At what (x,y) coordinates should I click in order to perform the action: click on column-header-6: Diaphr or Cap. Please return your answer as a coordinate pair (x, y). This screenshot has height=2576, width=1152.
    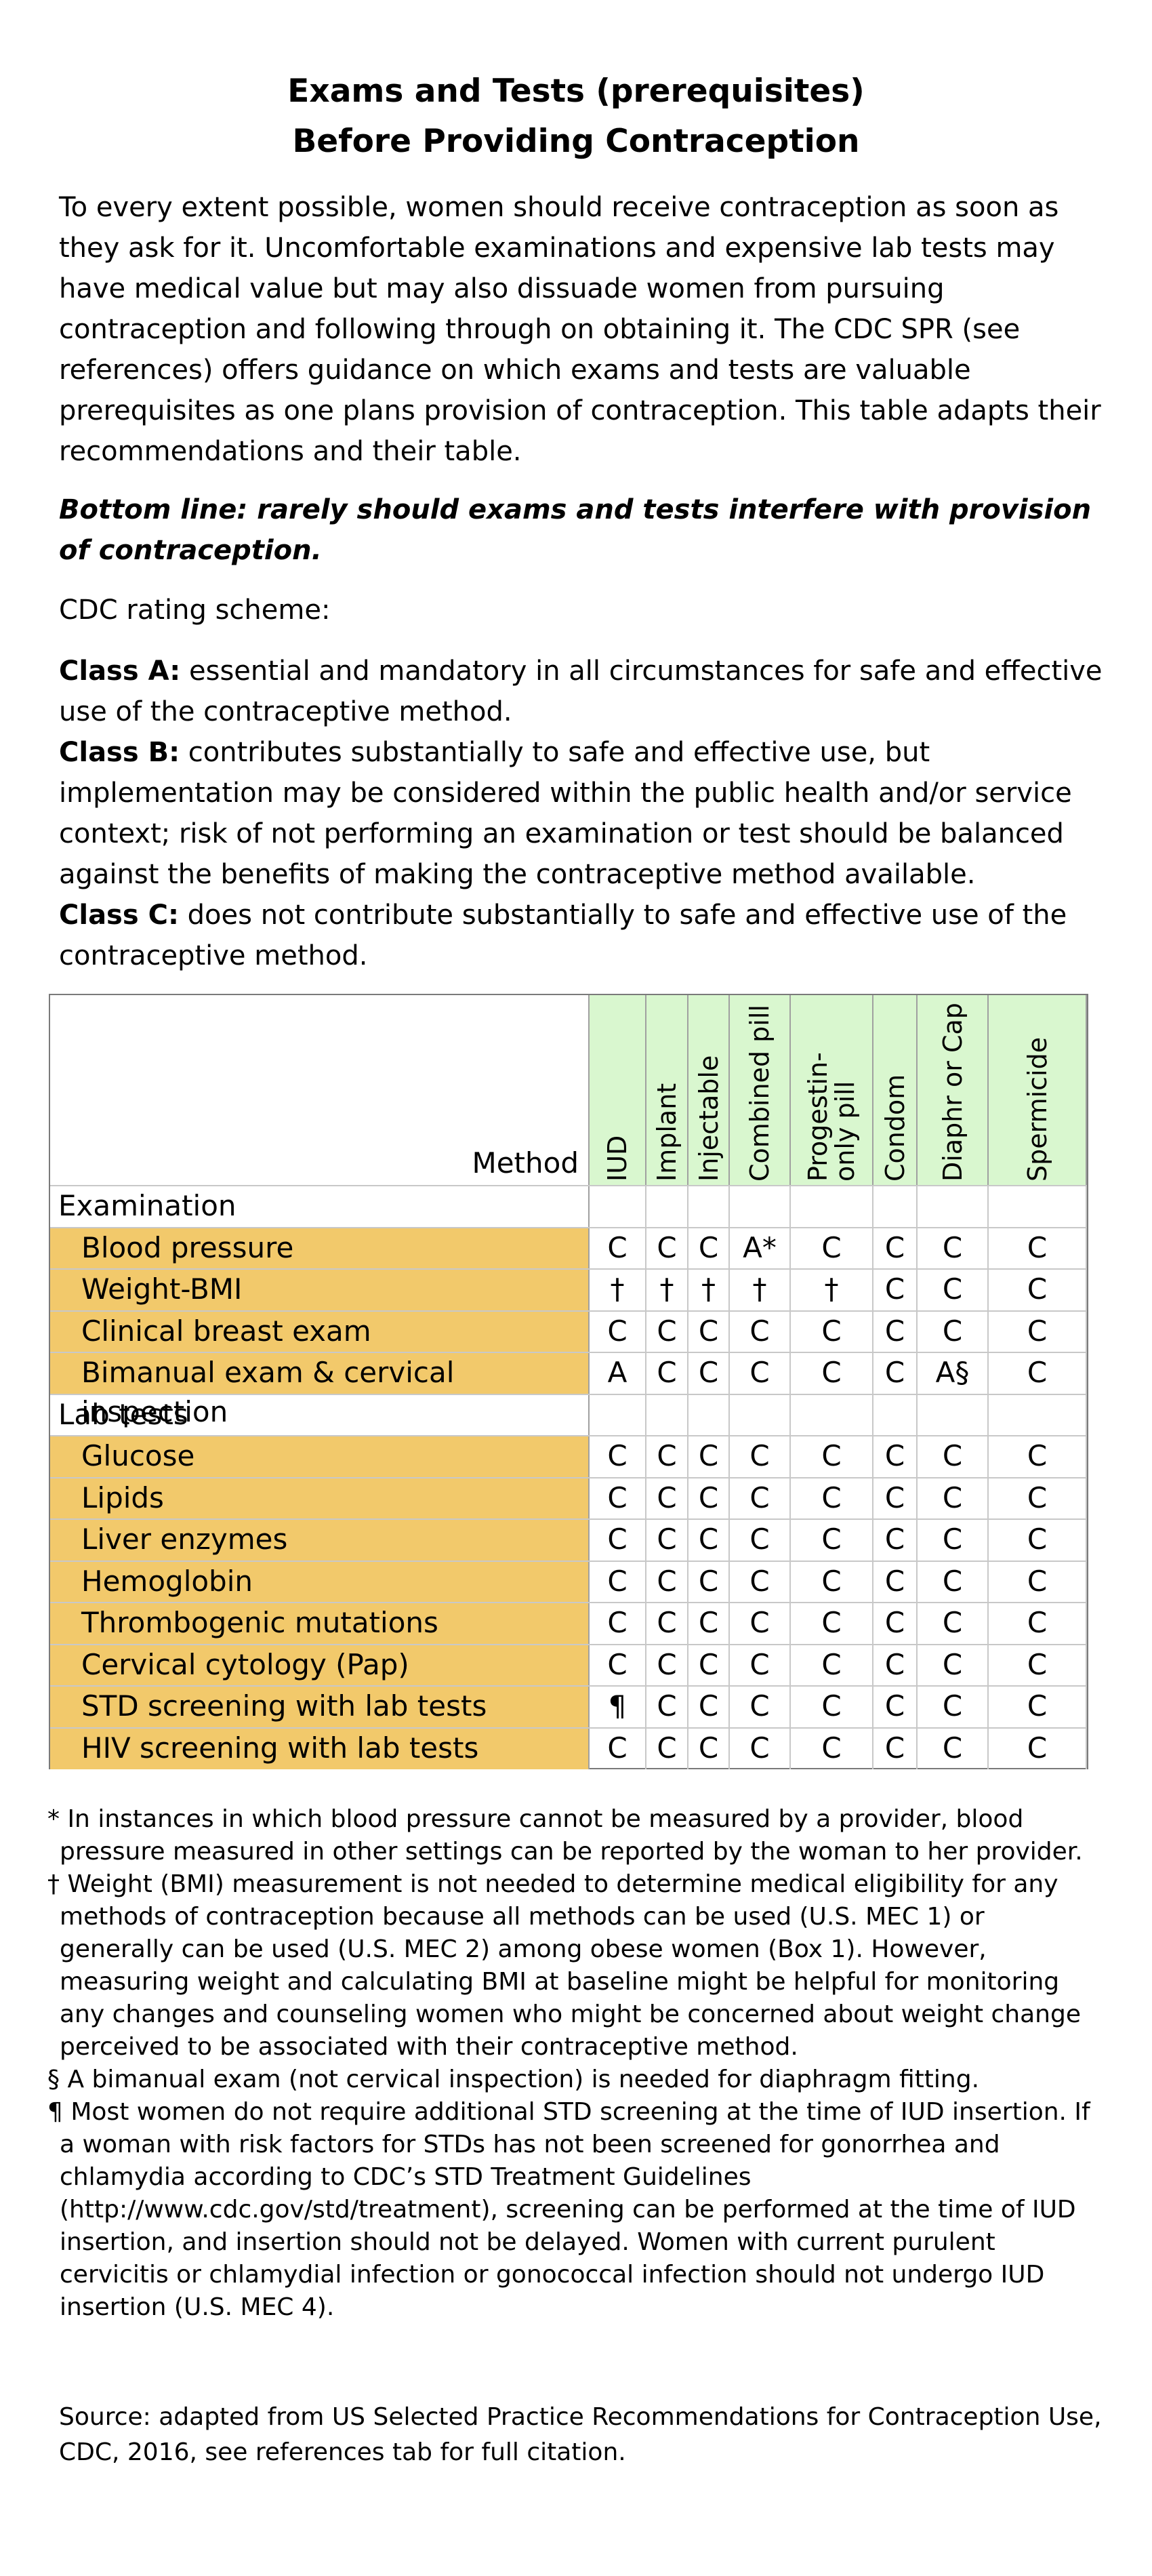
    Looking at the image, I should click on (953, 1090).